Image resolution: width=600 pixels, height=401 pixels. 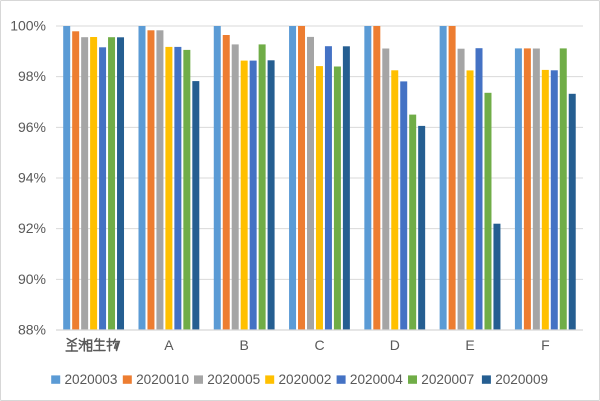 I want to click on svg-text: D, so click(x=395, y=345).